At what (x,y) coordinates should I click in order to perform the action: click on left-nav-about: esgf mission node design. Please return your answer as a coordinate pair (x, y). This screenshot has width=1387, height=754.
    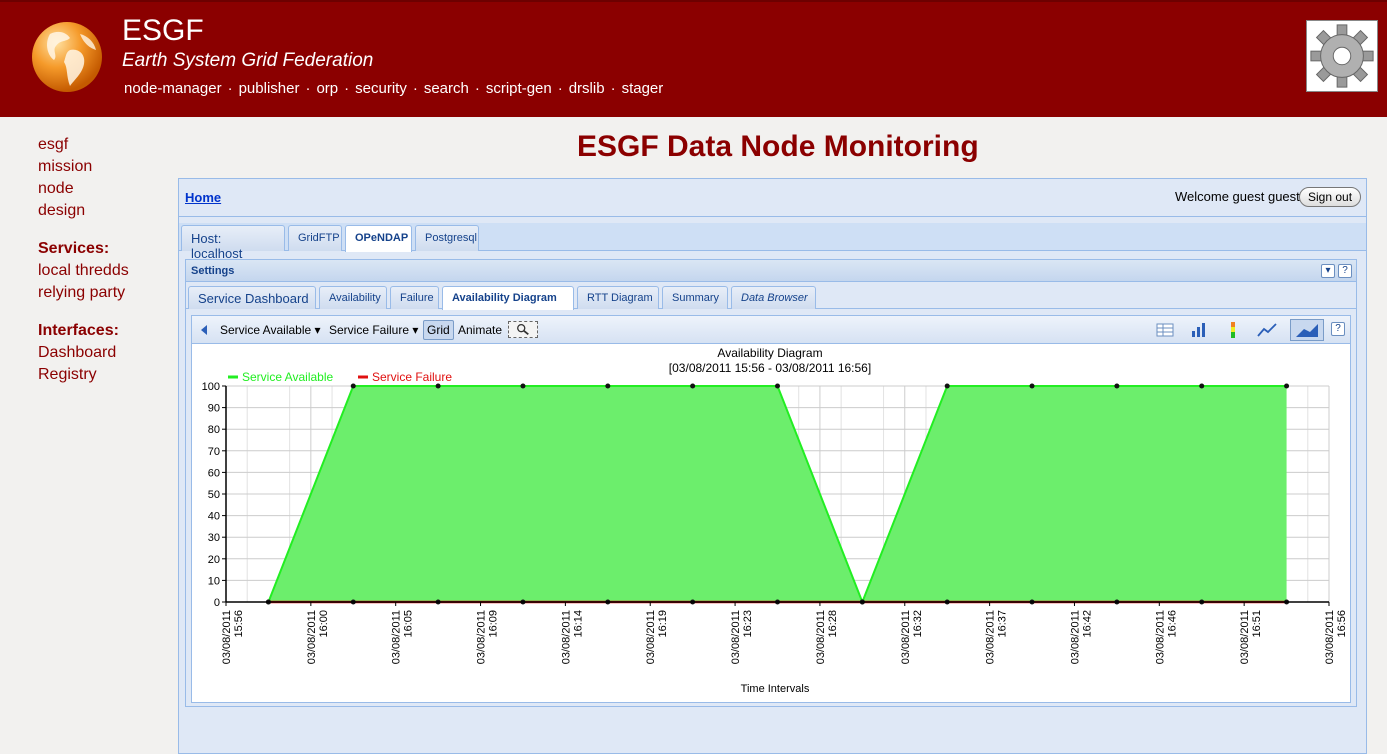
    Looking at the image, I should click on (83, 178).